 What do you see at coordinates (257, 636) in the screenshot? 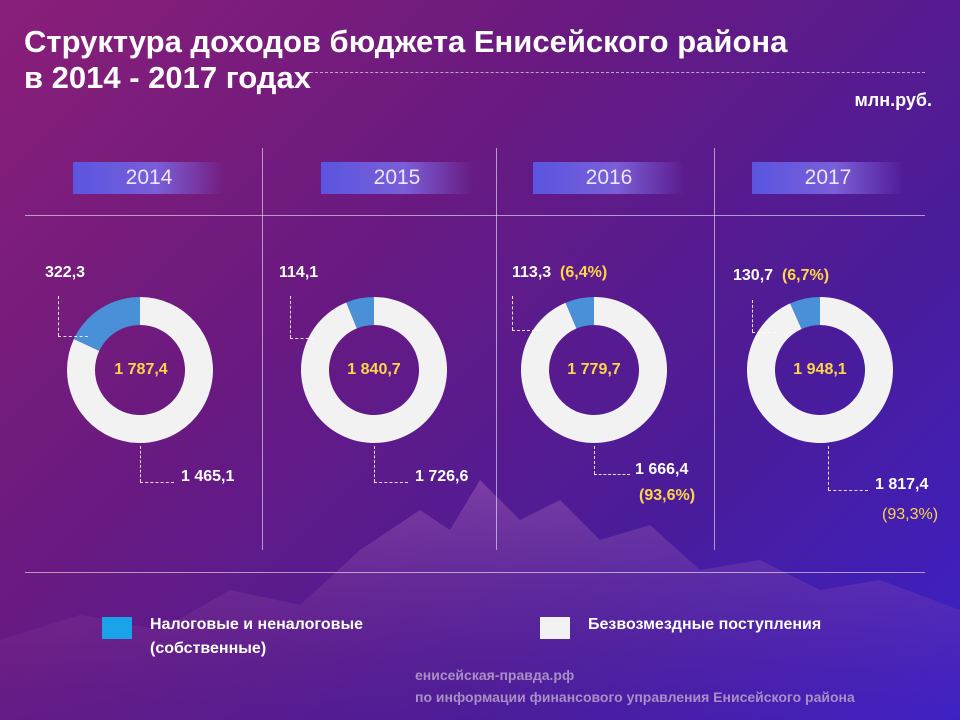
I see `legend-label-own: Налоговые и неналоговые (собственные)` at bounding box center [257, 636].